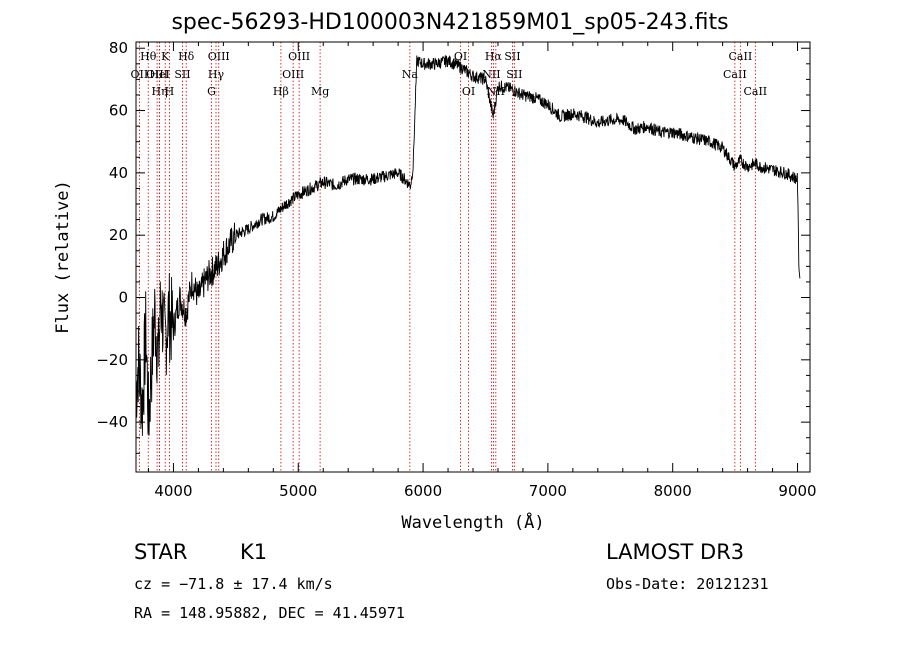  I want to click on line-label-2: OIII, so click(157, 74).